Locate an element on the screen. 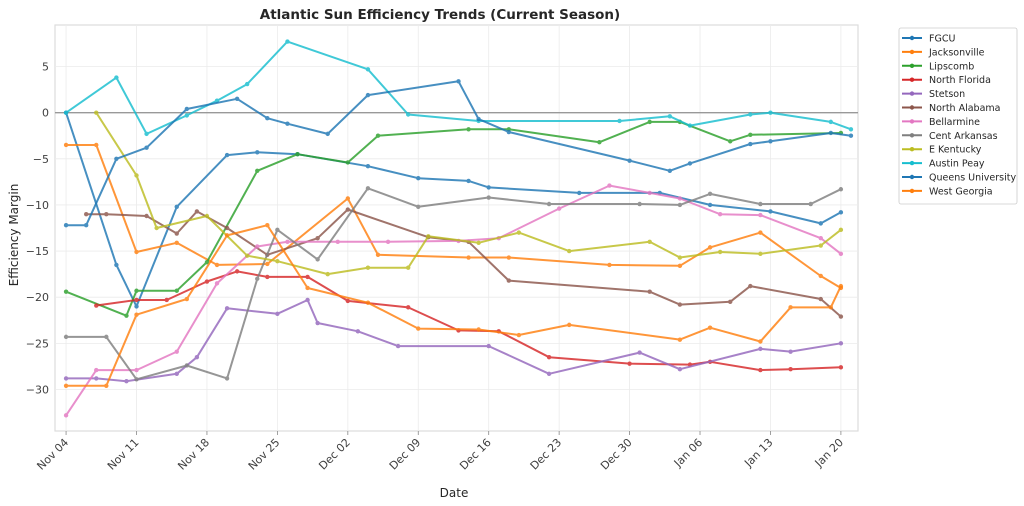 The height and width of the screenshot is (506, 1024). data-point-jacksonville is located at coordinates (378, 254).